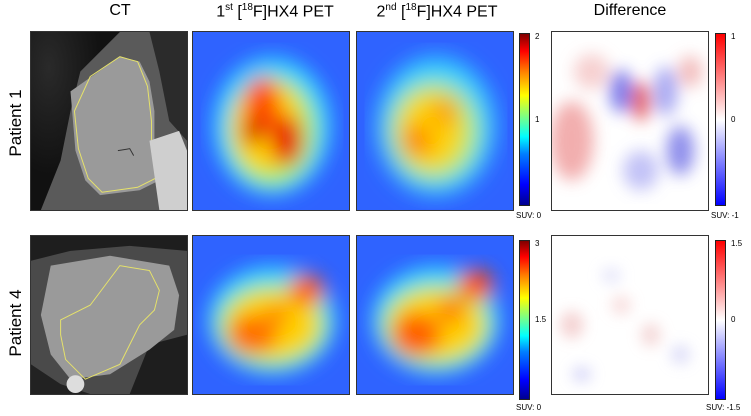  What do you see at coordinates (733, 319) in the screenshot?
I see `difference-scale-mid-patient-4: 0` at bounding box center [733, 319].